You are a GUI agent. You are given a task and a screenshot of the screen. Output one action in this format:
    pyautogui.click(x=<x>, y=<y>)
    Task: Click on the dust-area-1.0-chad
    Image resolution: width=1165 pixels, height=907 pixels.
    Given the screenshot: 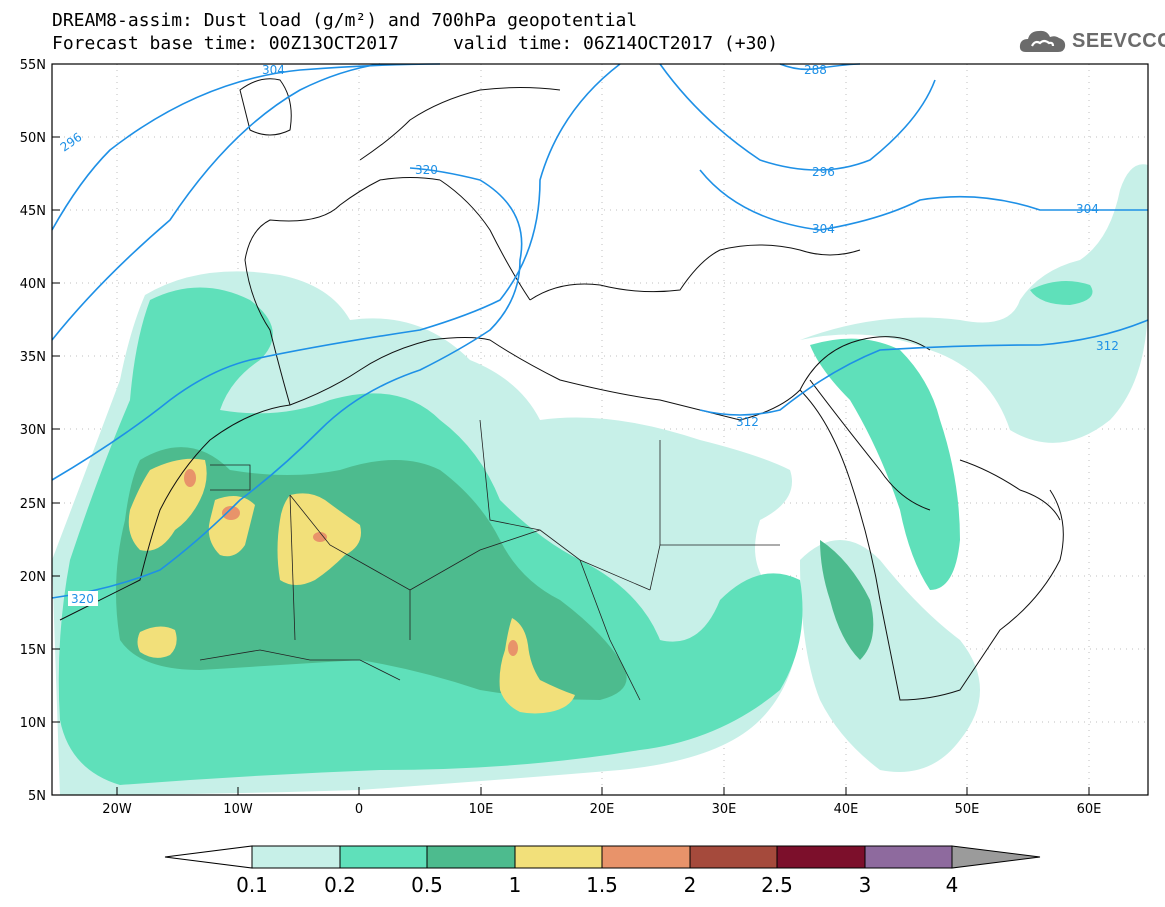 What is the action you would take?
    pyautogui.click(x=537, y=666)
    